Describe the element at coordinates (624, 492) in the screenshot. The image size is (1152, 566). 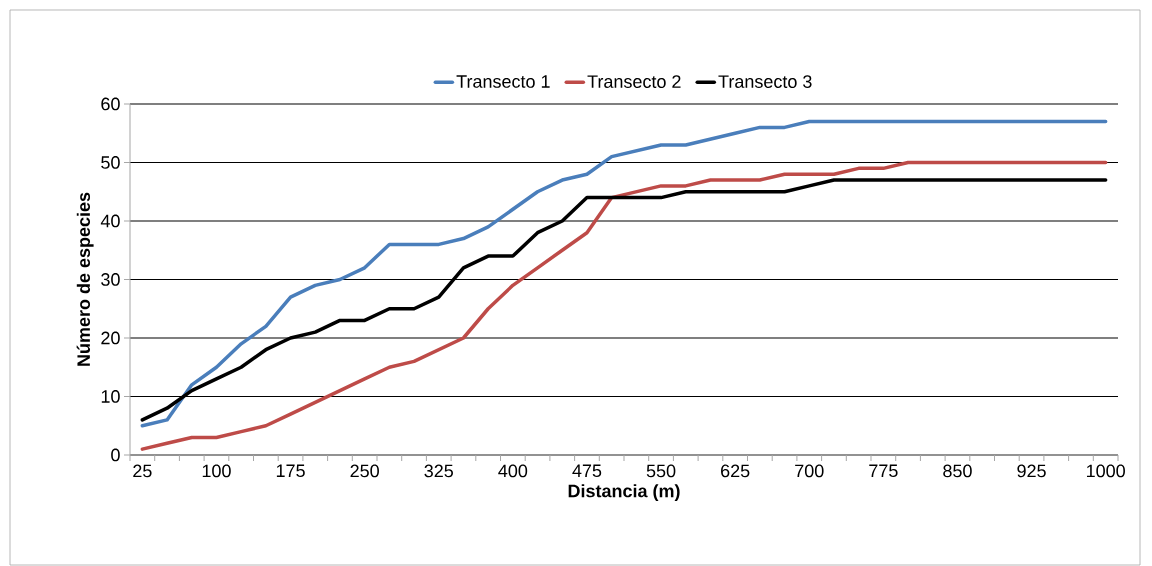
I see `x-axis-title: Distancia (m)` at that location.